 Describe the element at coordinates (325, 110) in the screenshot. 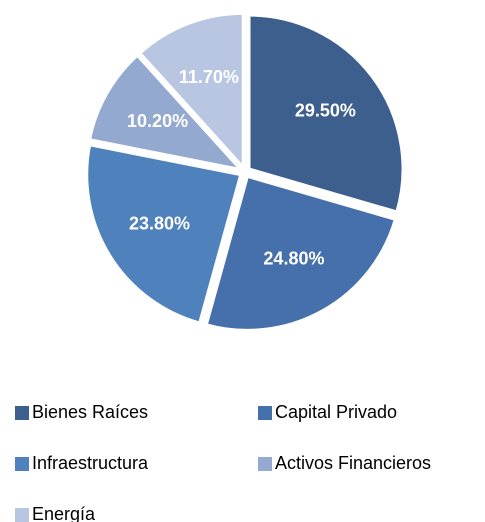

I see `data-label: 29.50%` at that location.